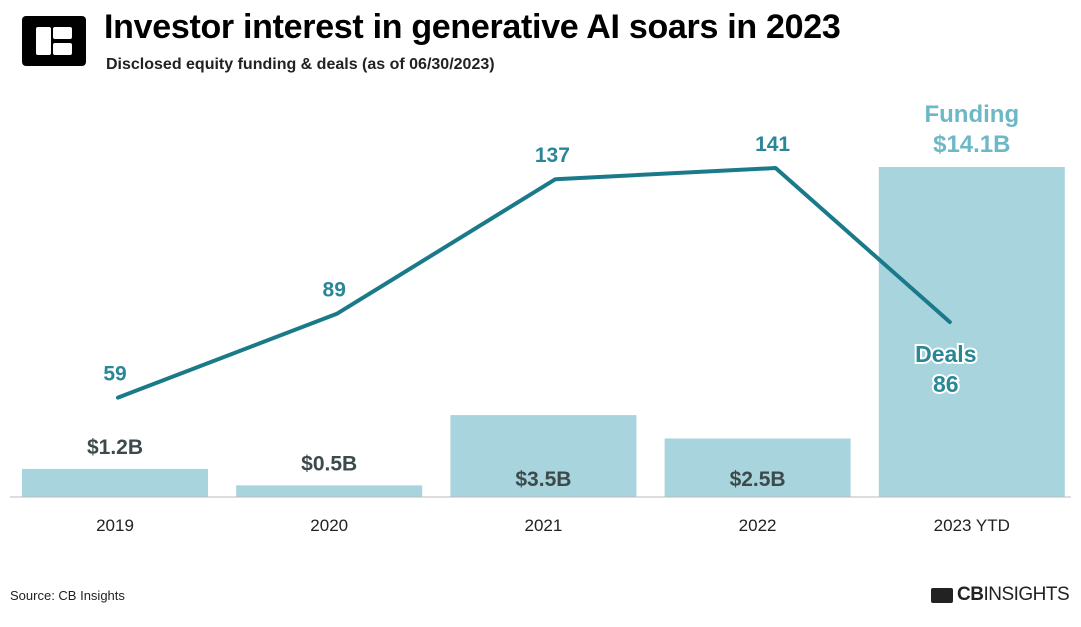 The image size is (1081, 627). What do you see at coordinates (1026, 594) in the screenshot?
I see `brand-rest: INSIGHTS` at bounding box center [1026, 594].